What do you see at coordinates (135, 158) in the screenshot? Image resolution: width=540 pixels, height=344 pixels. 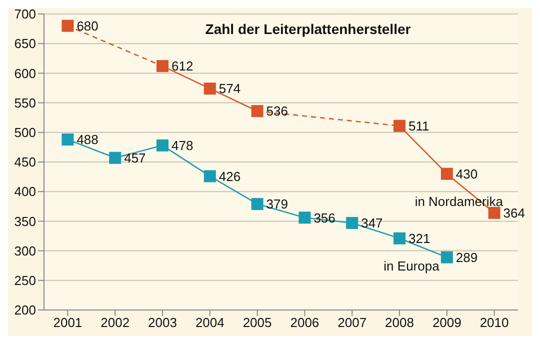 I see `data-label: 457` at bounding box center [135, 158].